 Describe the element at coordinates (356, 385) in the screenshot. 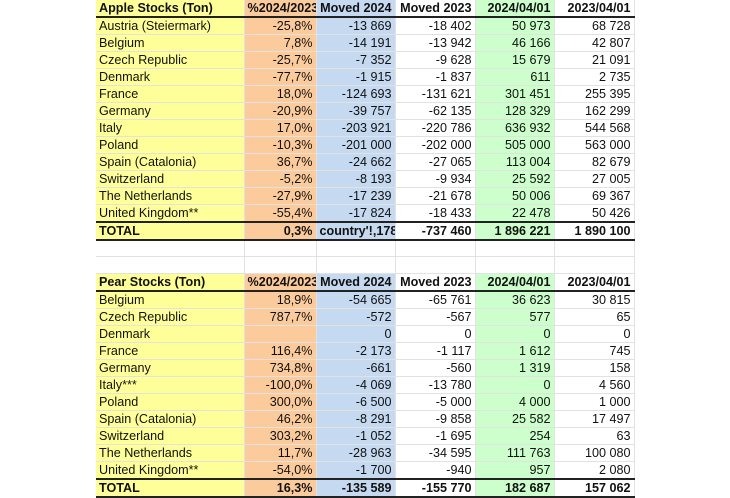

I see `moved-2024-cell: -4 069` at that location.